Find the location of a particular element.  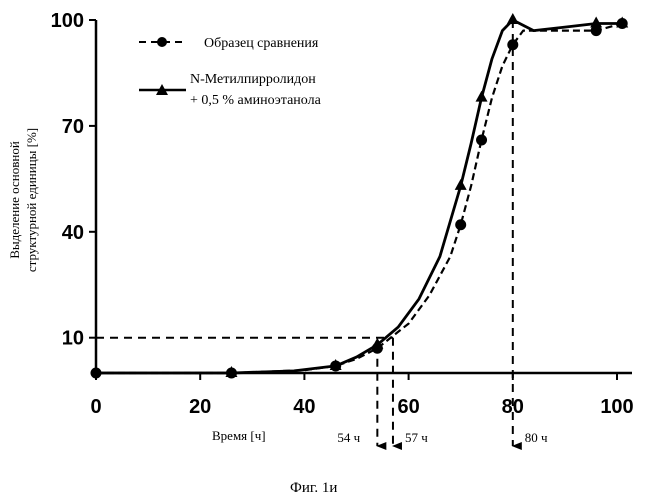

reference-label: 80 ч is located at coordinates (536, 437).